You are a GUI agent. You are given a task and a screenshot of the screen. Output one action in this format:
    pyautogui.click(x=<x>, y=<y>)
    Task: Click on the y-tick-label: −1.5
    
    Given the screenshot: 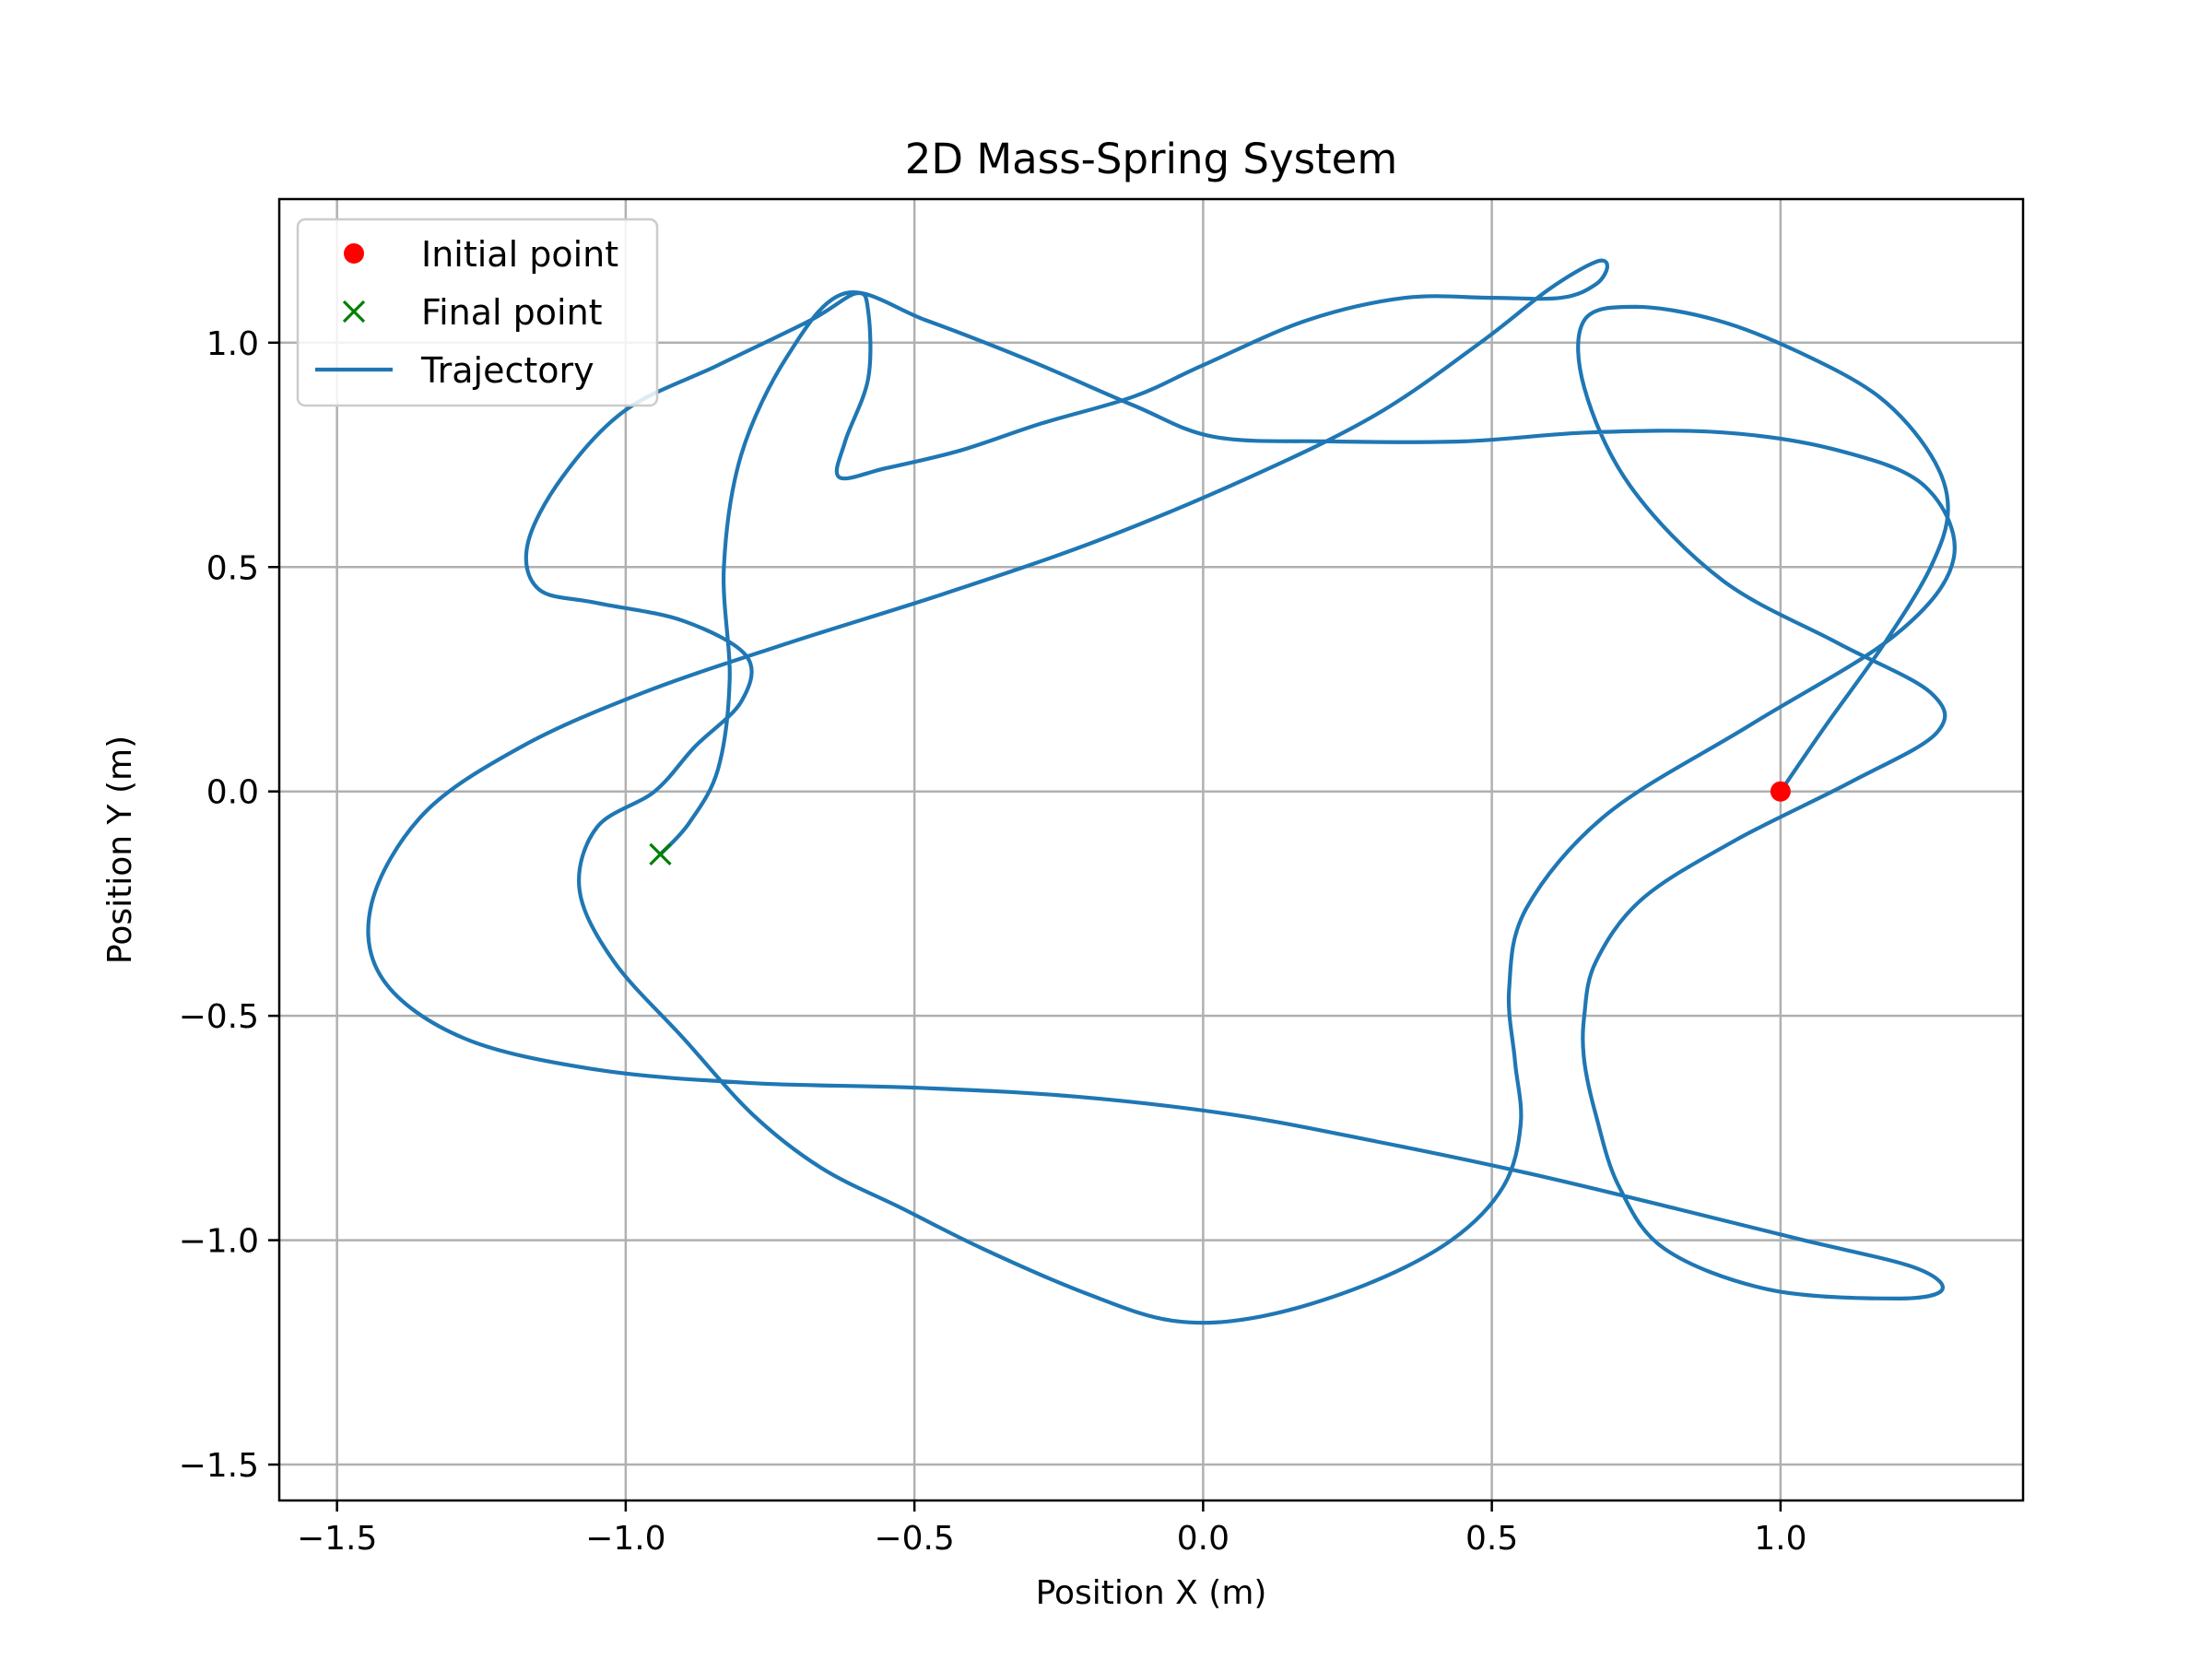 What is the action you would take?
    pyautogui.click(x=219, y=1466)
    